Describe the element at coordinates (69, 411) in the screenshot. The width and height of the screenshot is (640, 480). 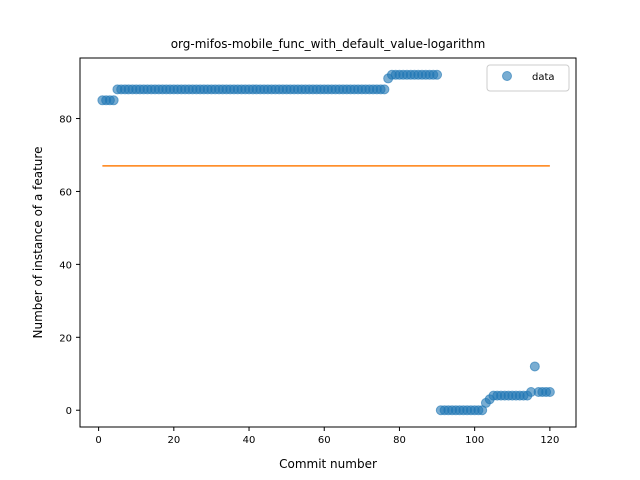
I see `y-tick-label: 0` at that location.